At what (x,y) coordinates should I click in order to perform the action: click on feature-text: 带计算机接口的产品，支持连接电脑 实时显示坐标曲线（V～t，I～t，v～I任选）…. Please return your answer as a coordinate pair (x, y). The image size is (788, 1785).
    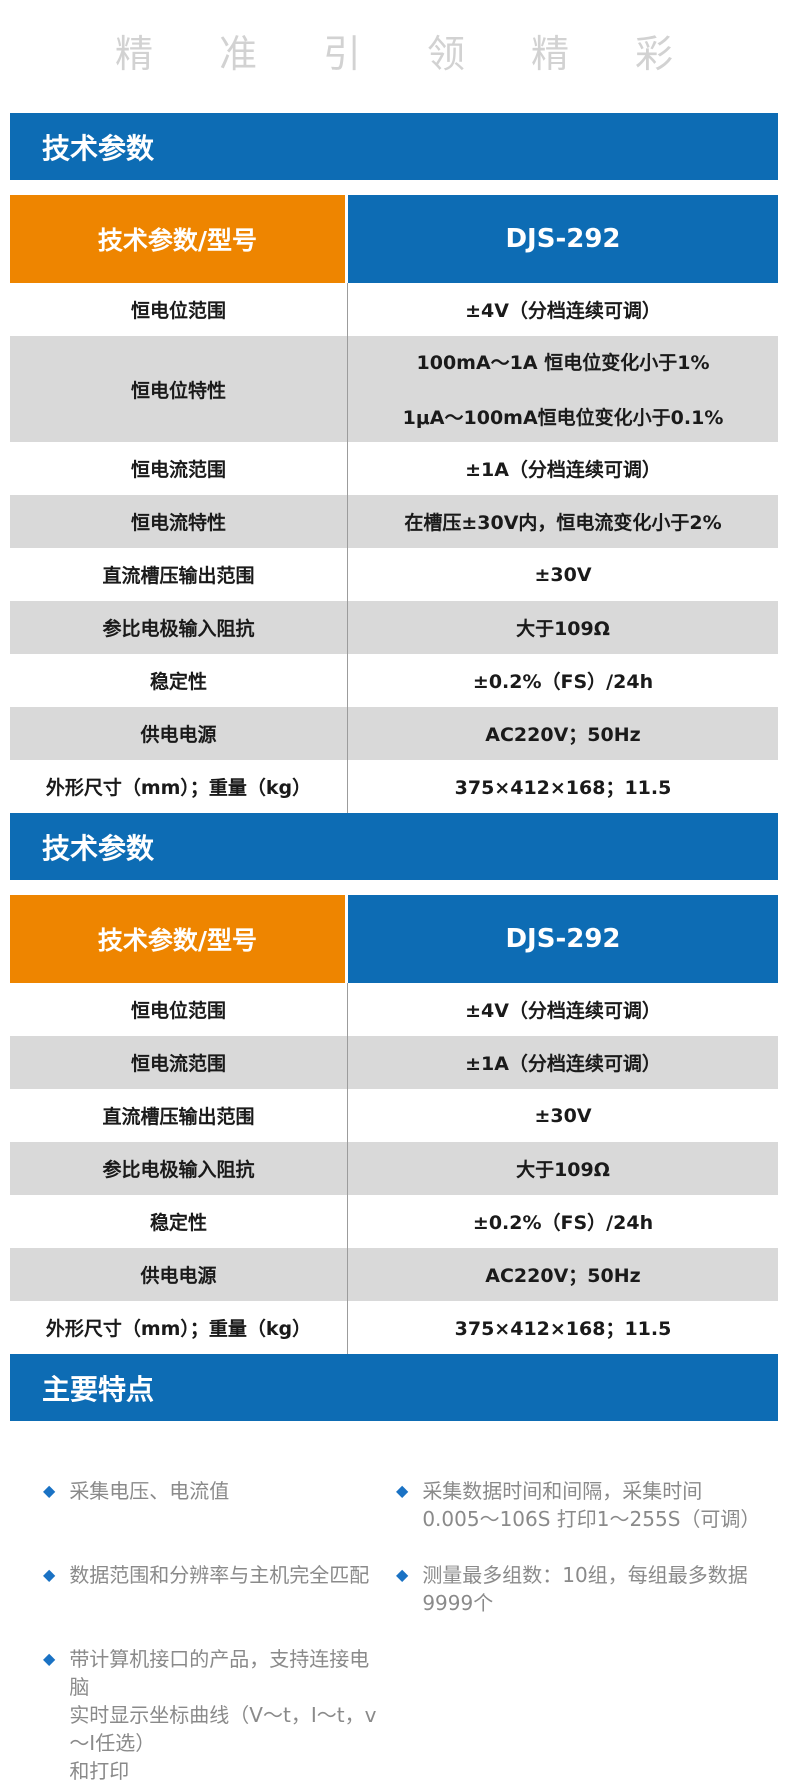
    Looking at the image, I should click on (228, 1715).